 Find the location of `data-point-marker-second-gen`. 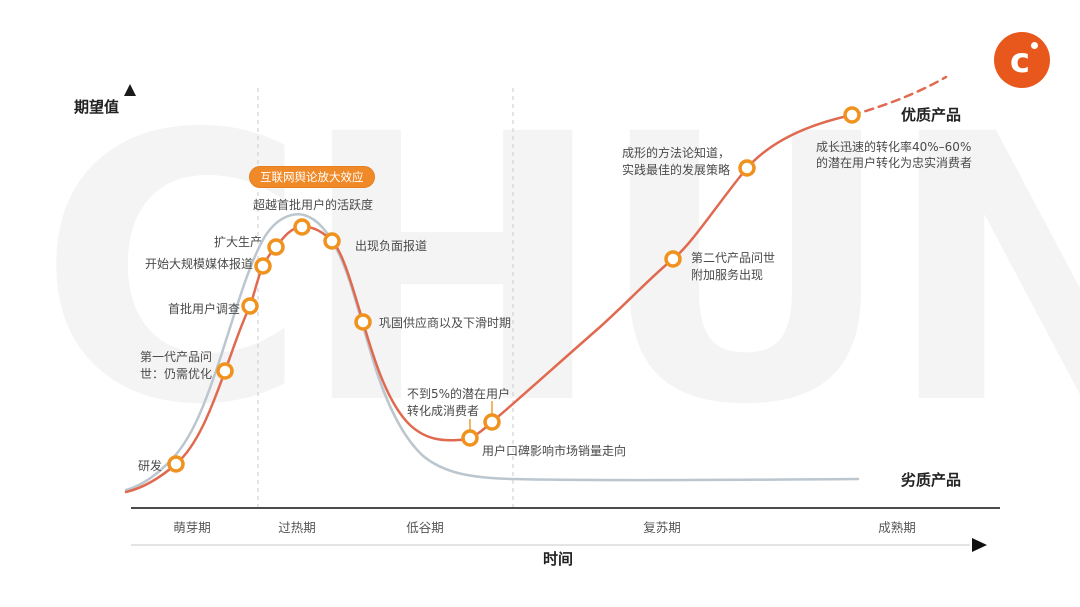

data-point-marker-second-gen is located at coordinates (673, 259).